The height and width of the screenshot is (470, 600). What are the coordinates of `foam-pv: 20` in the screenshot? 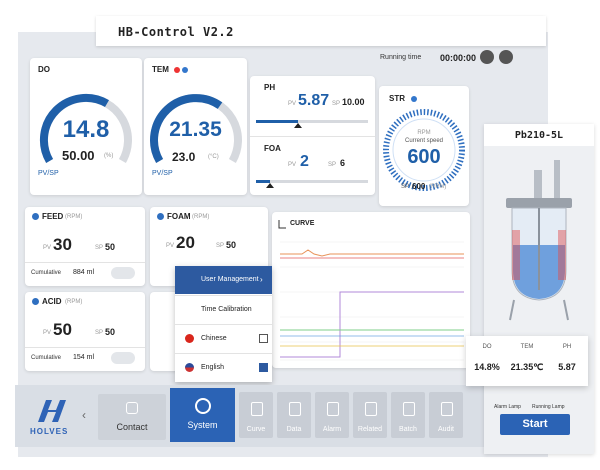 It's located at (185, 242).